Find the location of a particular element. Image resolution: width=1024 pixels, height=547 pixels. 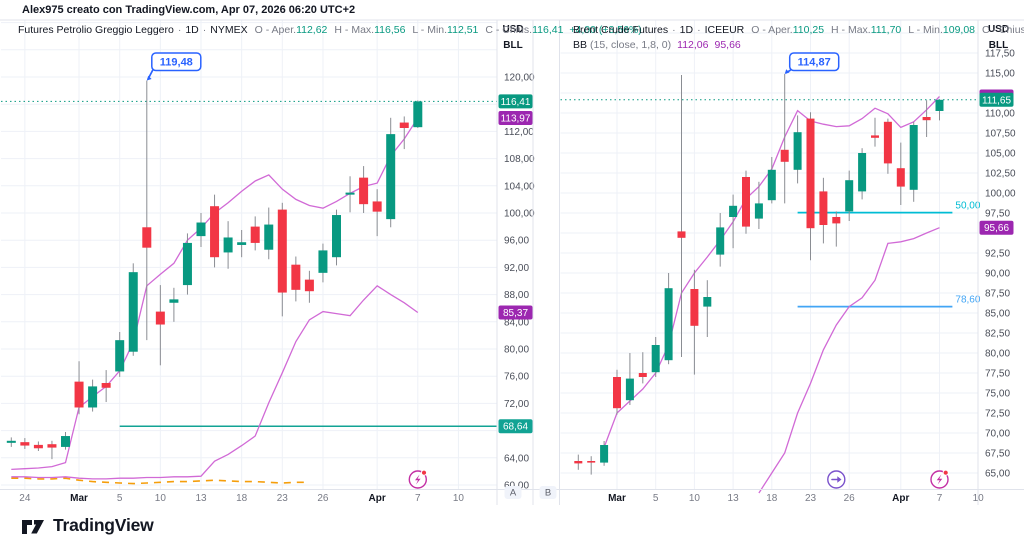

svg-text: 116,41 is located at coordinates (516, 102).